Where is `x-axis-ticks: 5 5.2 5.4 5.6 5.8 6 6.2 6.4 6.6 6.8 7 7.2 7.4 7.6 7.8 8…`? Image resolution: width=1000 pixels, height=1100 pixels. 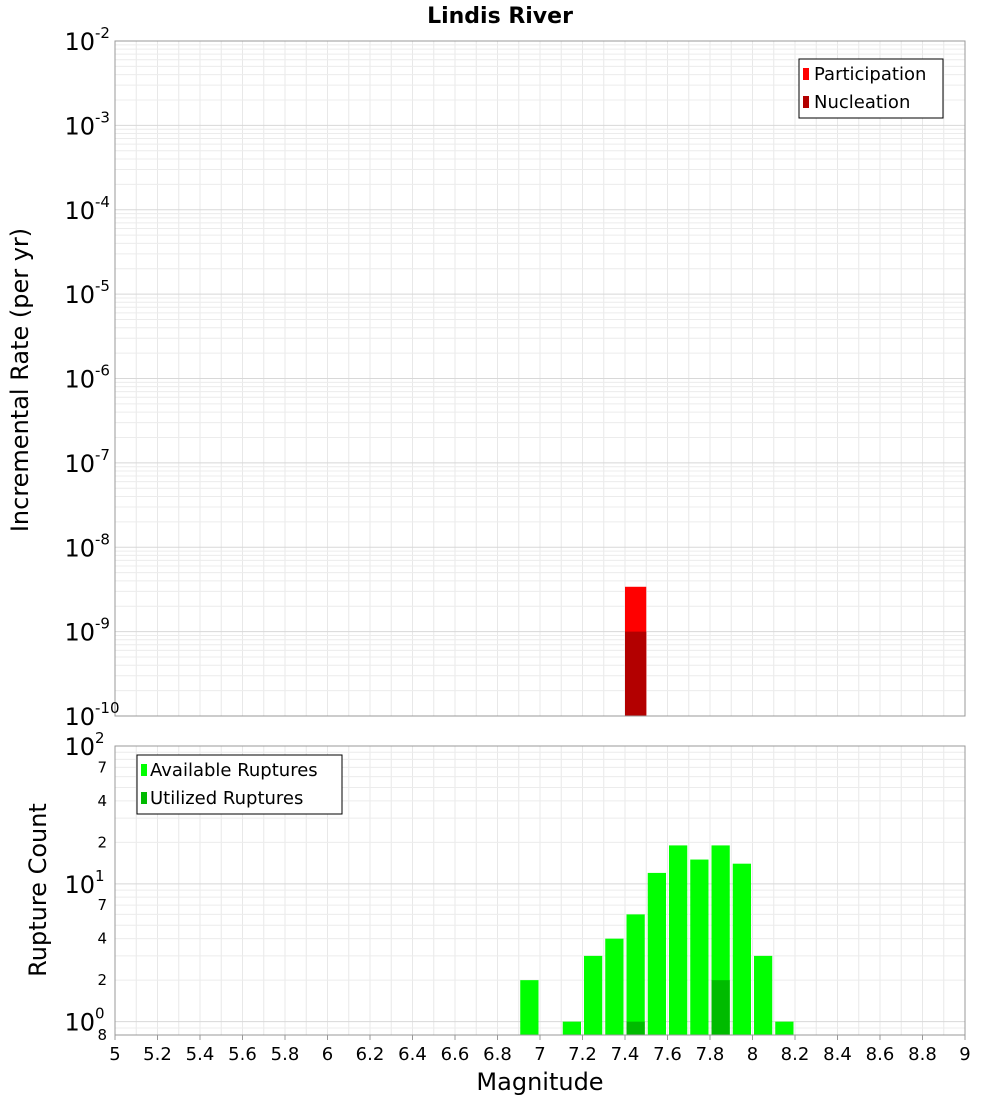
x-axis-ticks: 5 5.2 5.4 5.6 5.8 6 6.2 6.4 6.6 6.8 7 7.2 7.4 7.6 7.8 8… is located at coordinates (540, 1050).